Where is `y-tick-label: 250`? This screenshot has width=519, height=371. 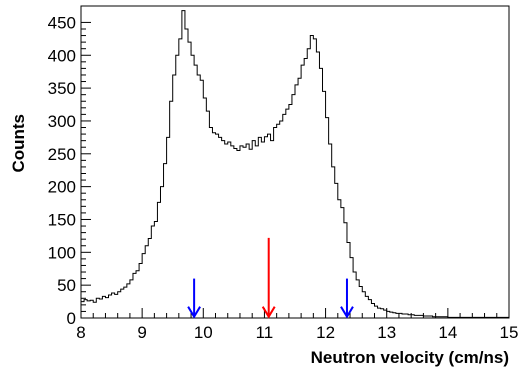
y-tick-label: 250 is located at coordinates (62, 154).